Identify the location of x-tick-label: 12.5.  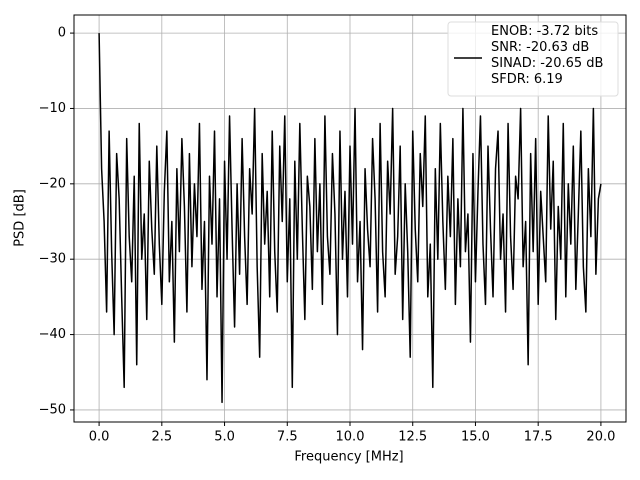
(412, 437).